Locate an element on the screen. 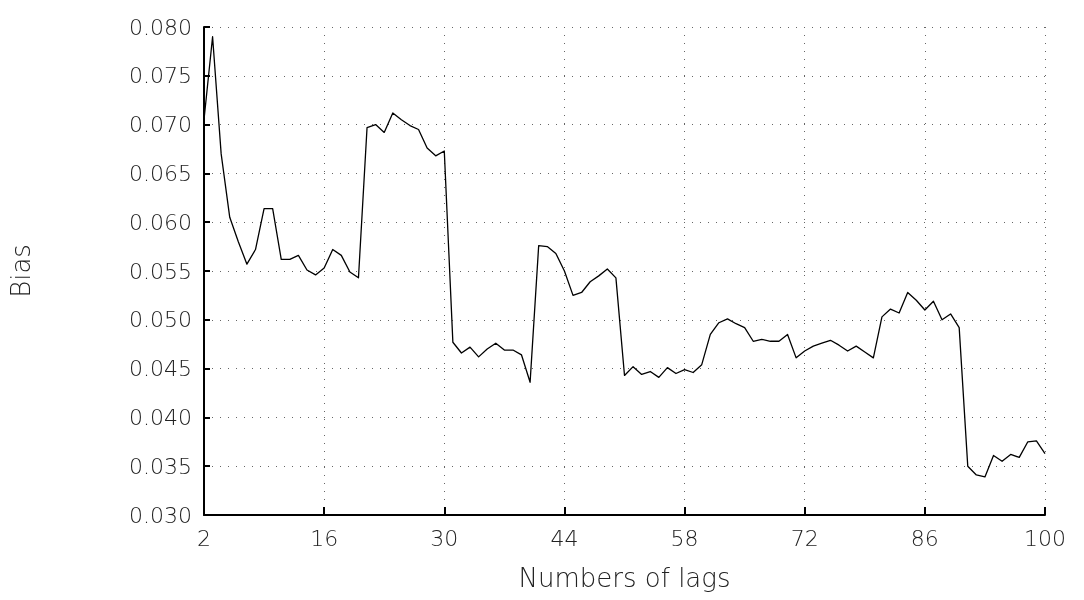  y-tick-label: 0.060 is located at coordinates (160, 222).